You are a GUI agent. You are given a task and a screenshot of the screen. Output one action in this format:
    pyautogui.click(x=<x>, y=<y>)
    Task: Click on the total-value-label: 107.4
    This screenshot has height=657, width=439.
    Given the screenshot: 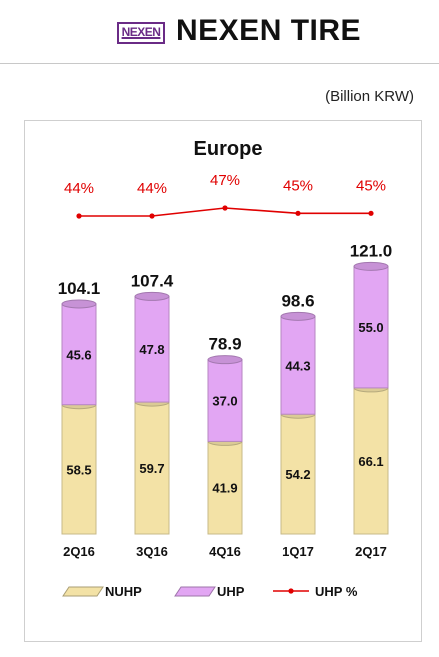 What is the action you would take?
    pyautogui.click(x=152, y=280)
    